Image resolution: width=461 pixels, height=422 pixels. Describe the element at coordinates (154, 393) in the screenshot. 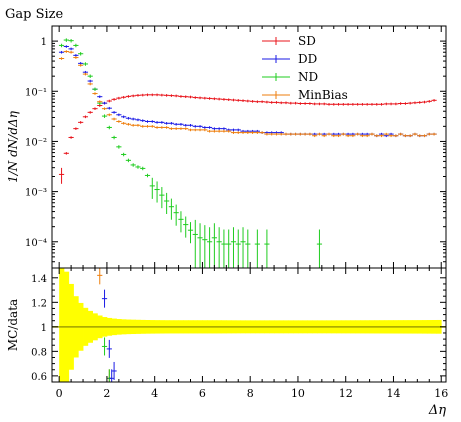

I see `x-tick-label: 4` at that location.